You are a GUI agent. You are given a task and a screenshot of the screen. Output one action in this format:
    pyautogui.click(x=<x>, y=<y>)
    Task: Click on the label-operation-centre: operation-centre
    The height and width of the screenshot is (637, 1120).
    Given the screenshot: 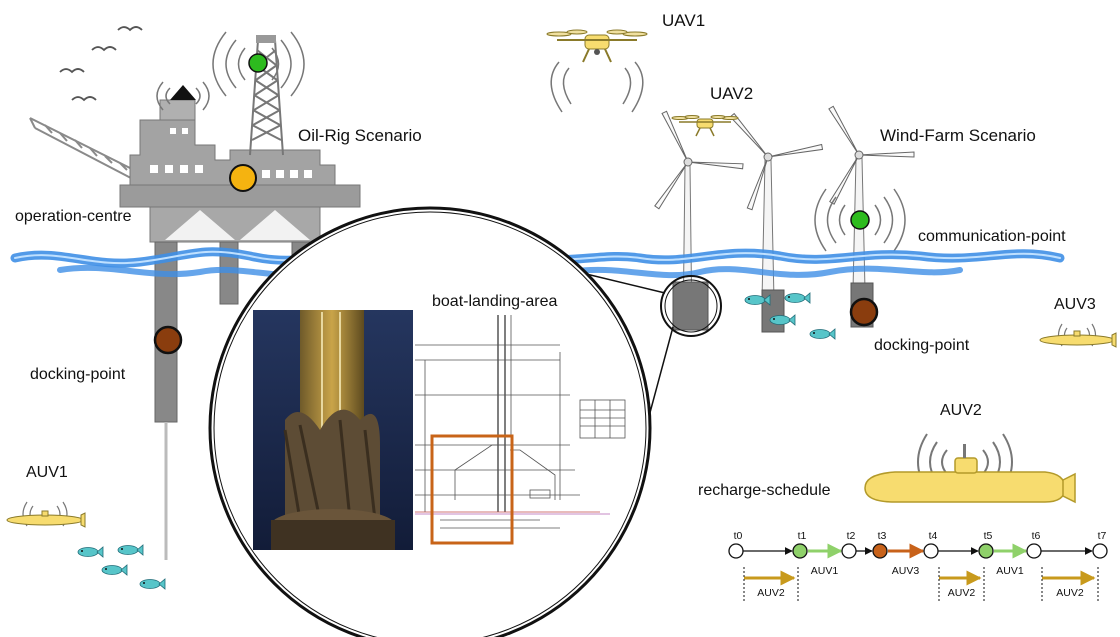 What is the action you would take?
    pyautogui.click(x=73, y=216)
    